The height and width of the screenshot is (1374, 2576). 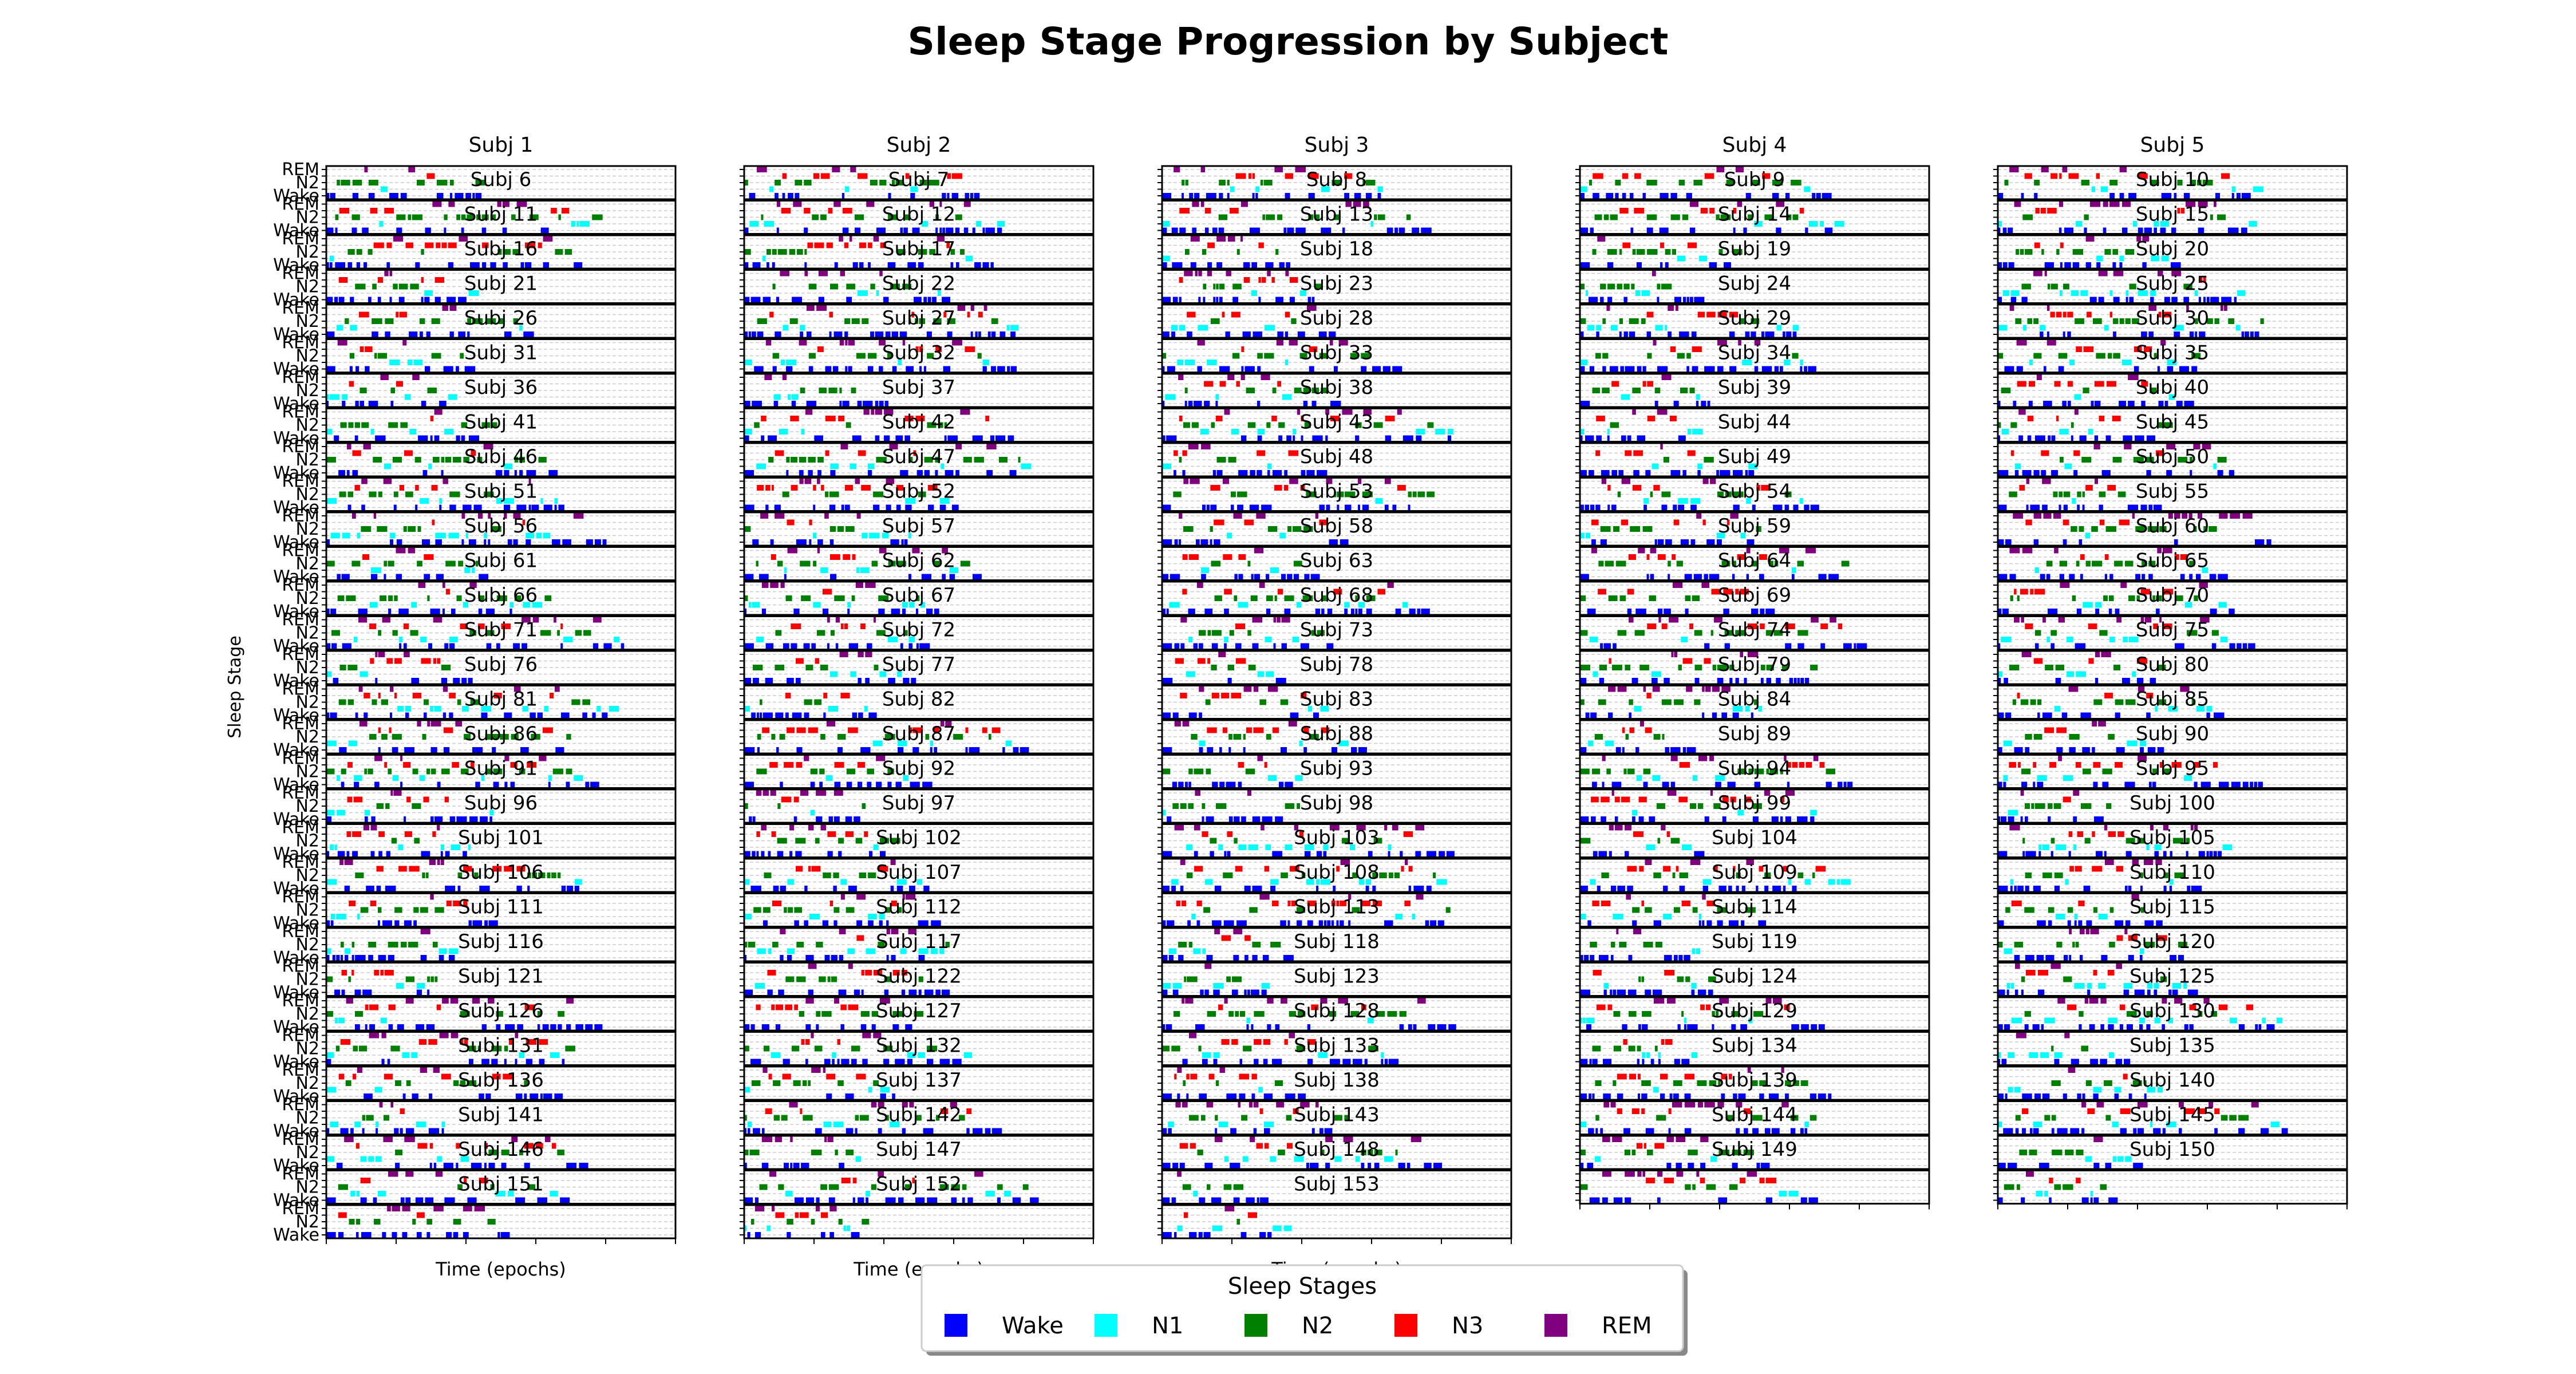 I want to click on subject-panel: Subj 19, so click(x=1752, y=252).